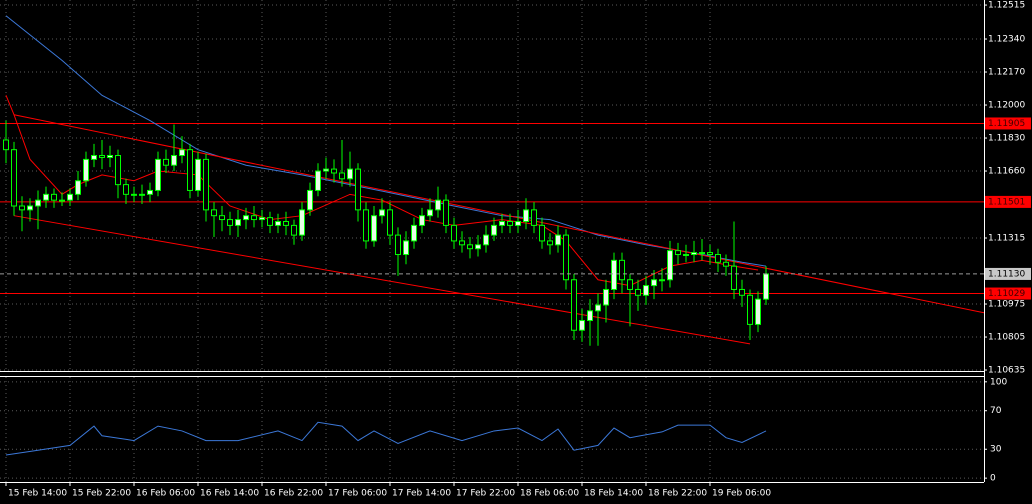 The width and height of the screenshot is (1032, 504). What do you see at coordinates (1006, 172) in the screenshot?
I see `y-tick-label: 1.11660` at bounding box center [1006, 172].